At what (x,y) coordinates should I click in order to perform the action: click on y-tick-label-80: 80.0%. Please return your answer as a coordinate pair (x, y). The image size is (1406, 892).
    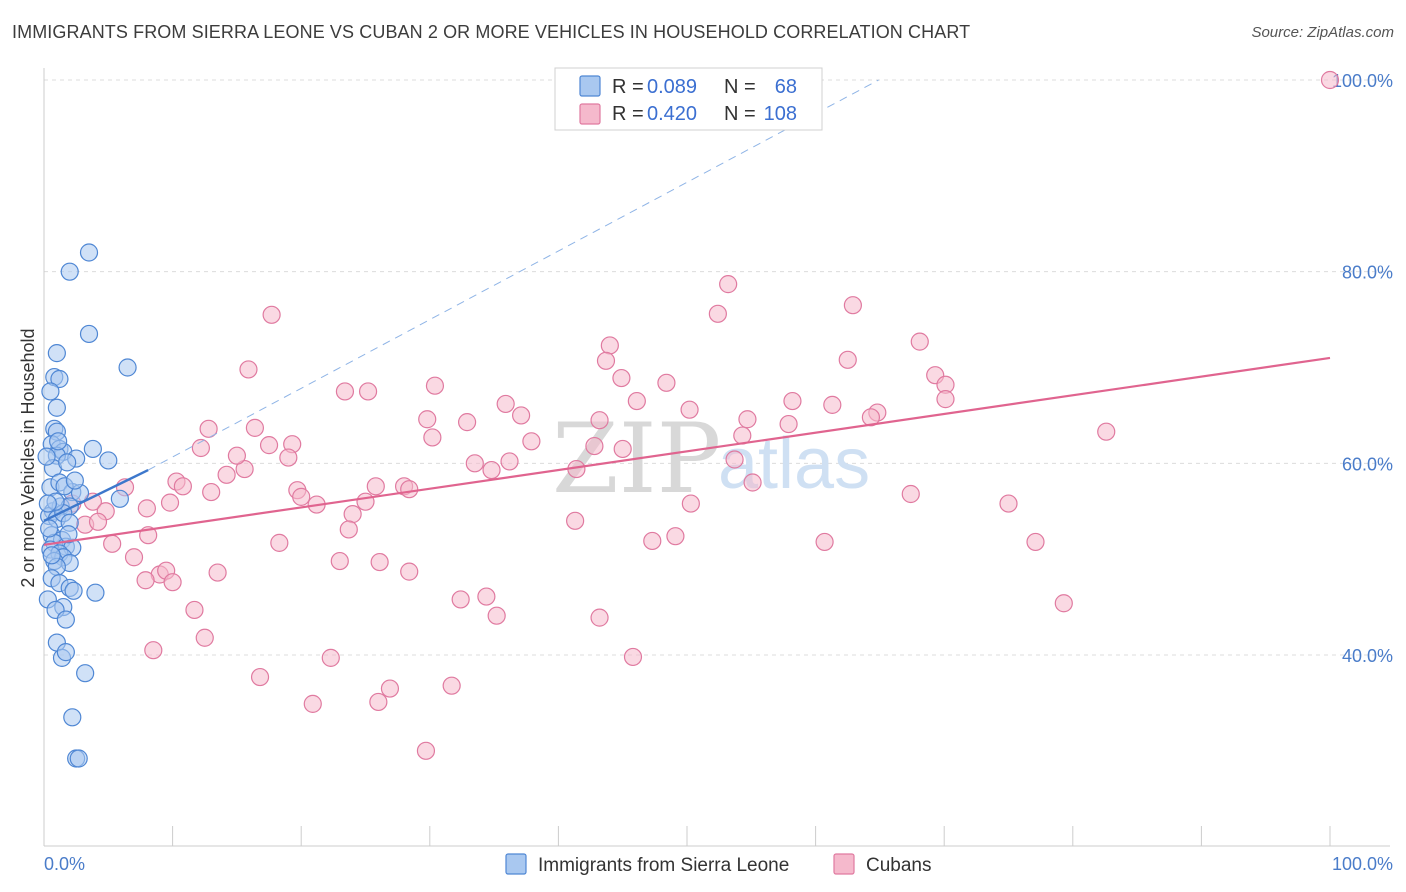
    Looking at the image, I should click on (1367, 273).